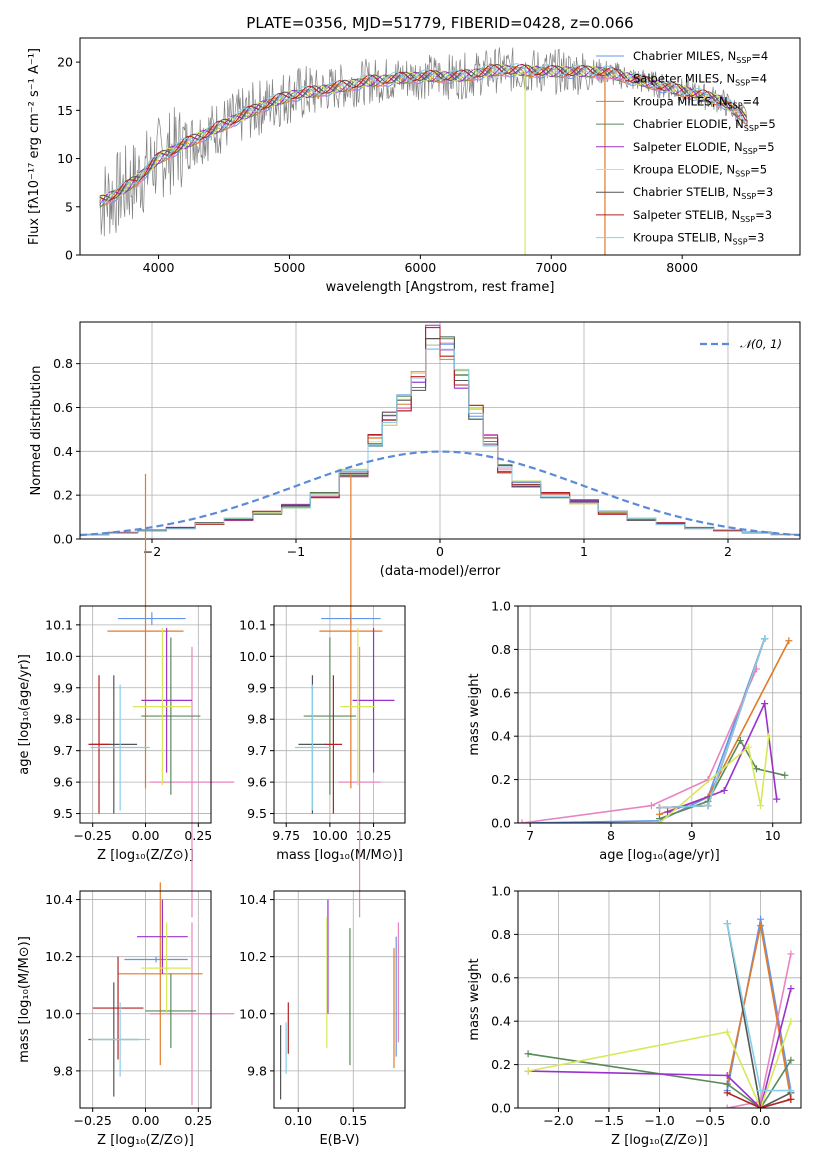  Describe the element at coordinates (700, 171) in the screenshot. I see `spectrum-legend-label: Kroupa ELODIE, NSSP=5` at that location.